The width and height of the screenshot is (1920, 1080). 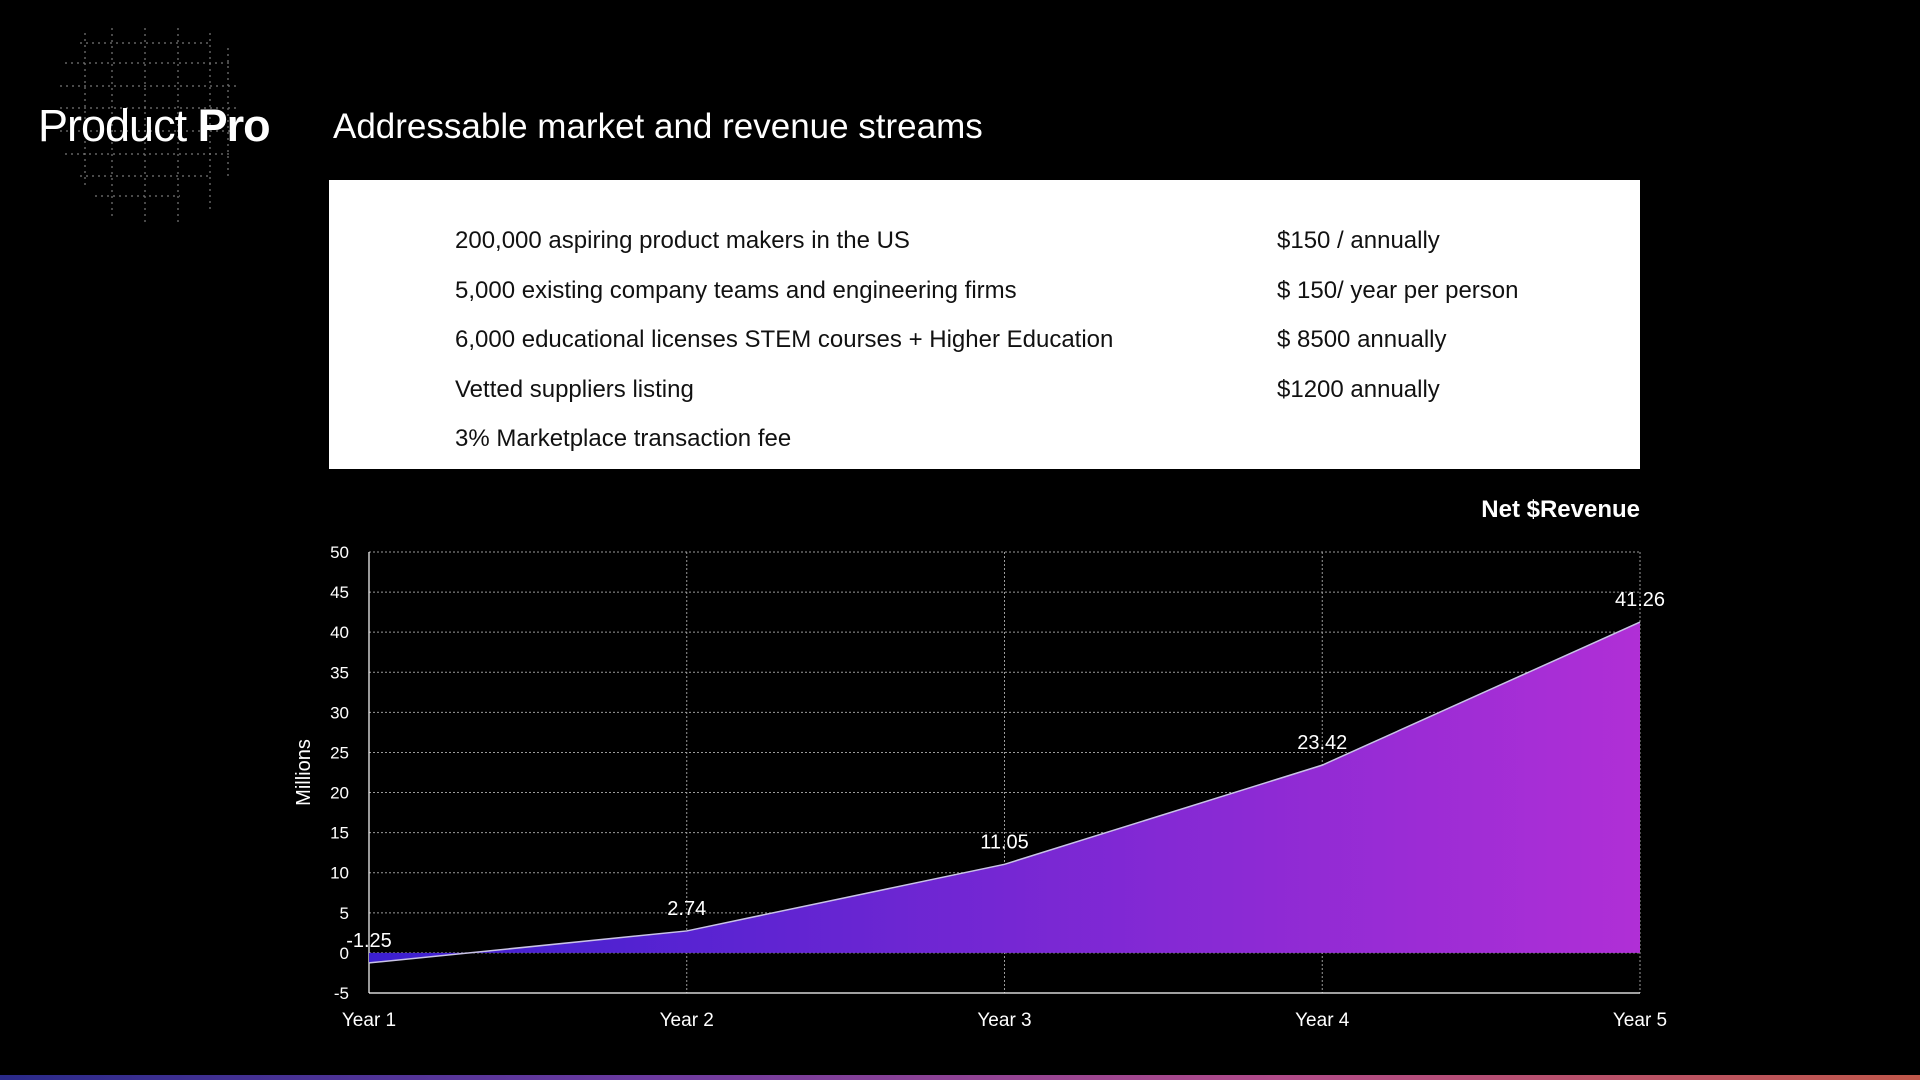 I want to click on data-label: 23.42, so click(x=1322, y=743).